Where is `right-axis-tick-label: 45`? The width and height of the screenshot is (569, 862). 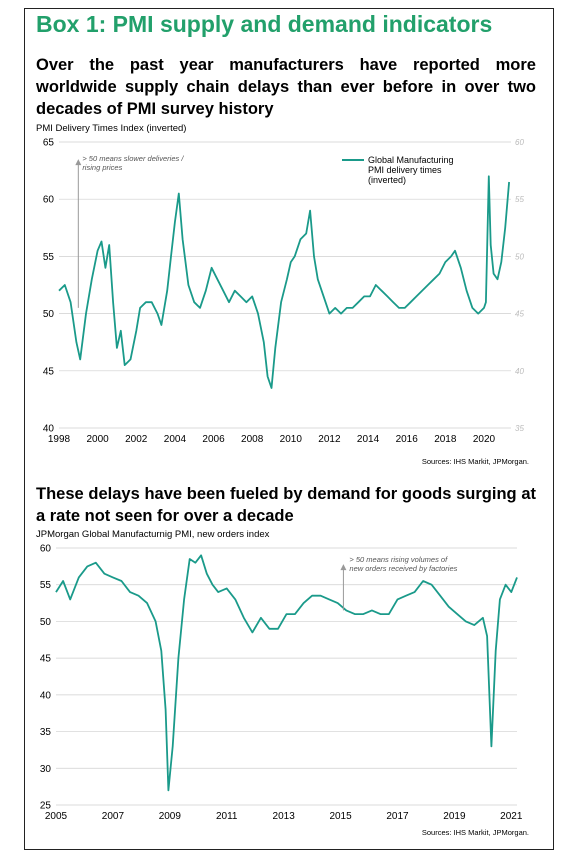 right-axis-tick-label: 45 is located at coordinates (519, 314).